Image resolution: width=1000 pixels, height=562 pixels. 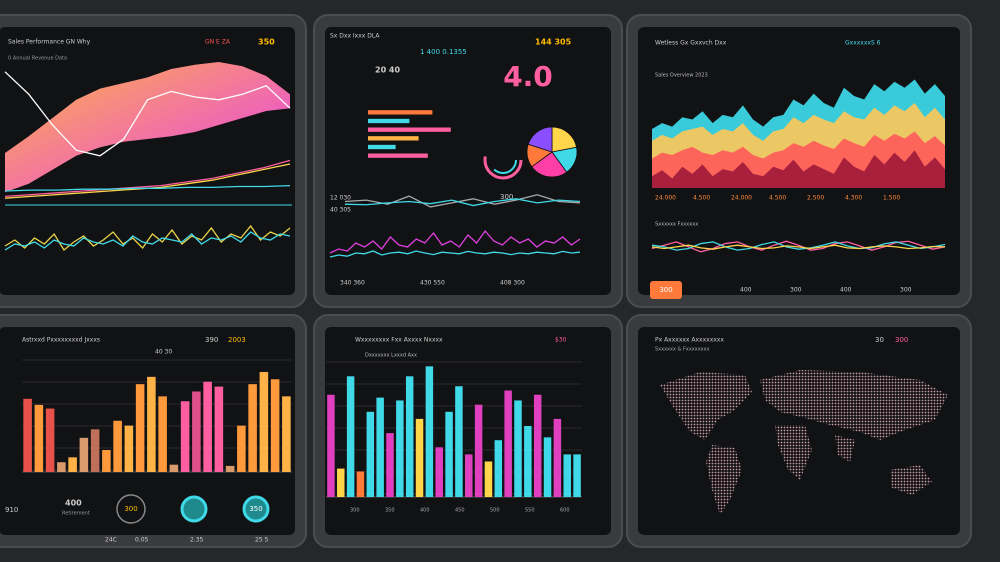 What do you see at coordinates (355, 36) in the screenshot?
I see `label: Sx Dxx Ixxx DLA` at bounding box center [355, 36].